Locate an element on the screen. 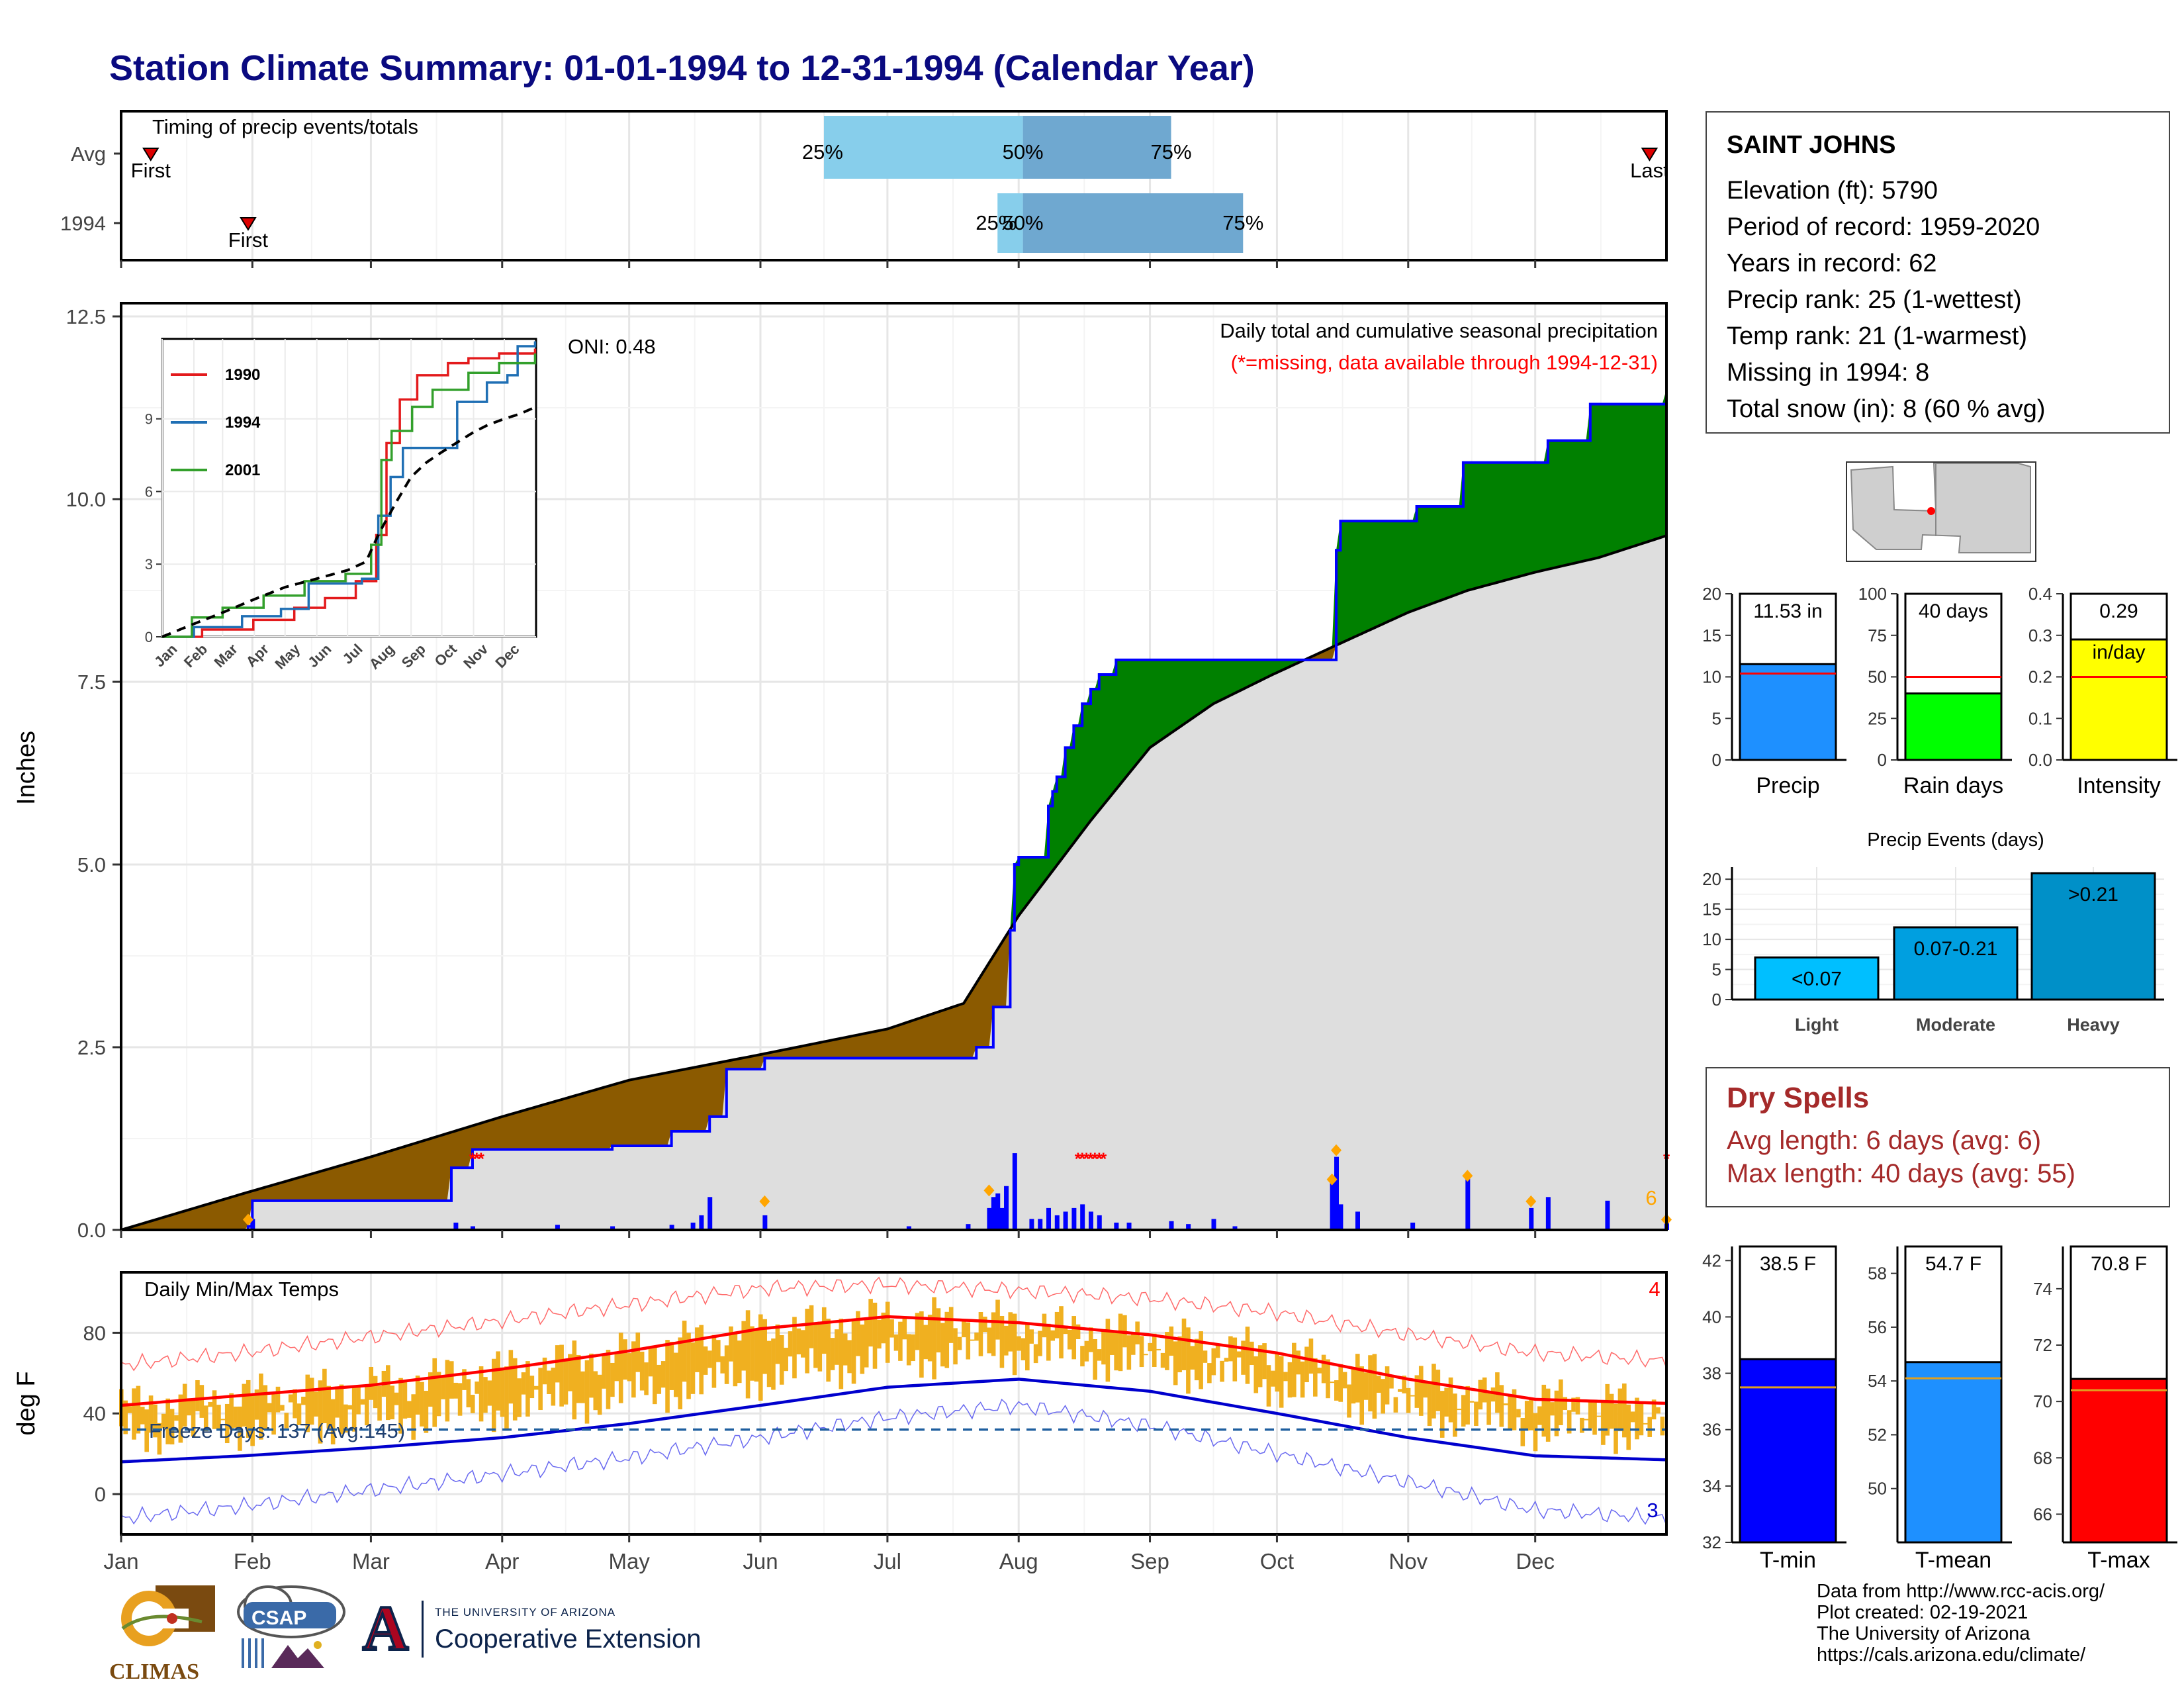  footer-line: Plot created: 02-19-2021 is located at coordinates (1922, 1612).